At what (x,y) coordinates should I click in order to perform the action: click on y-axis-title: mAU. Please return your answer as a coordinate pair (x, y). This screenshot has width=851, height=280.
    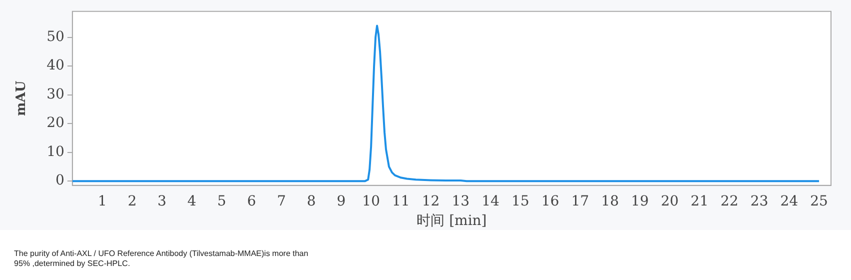
    Looking at the image, I should click on (22, 98).